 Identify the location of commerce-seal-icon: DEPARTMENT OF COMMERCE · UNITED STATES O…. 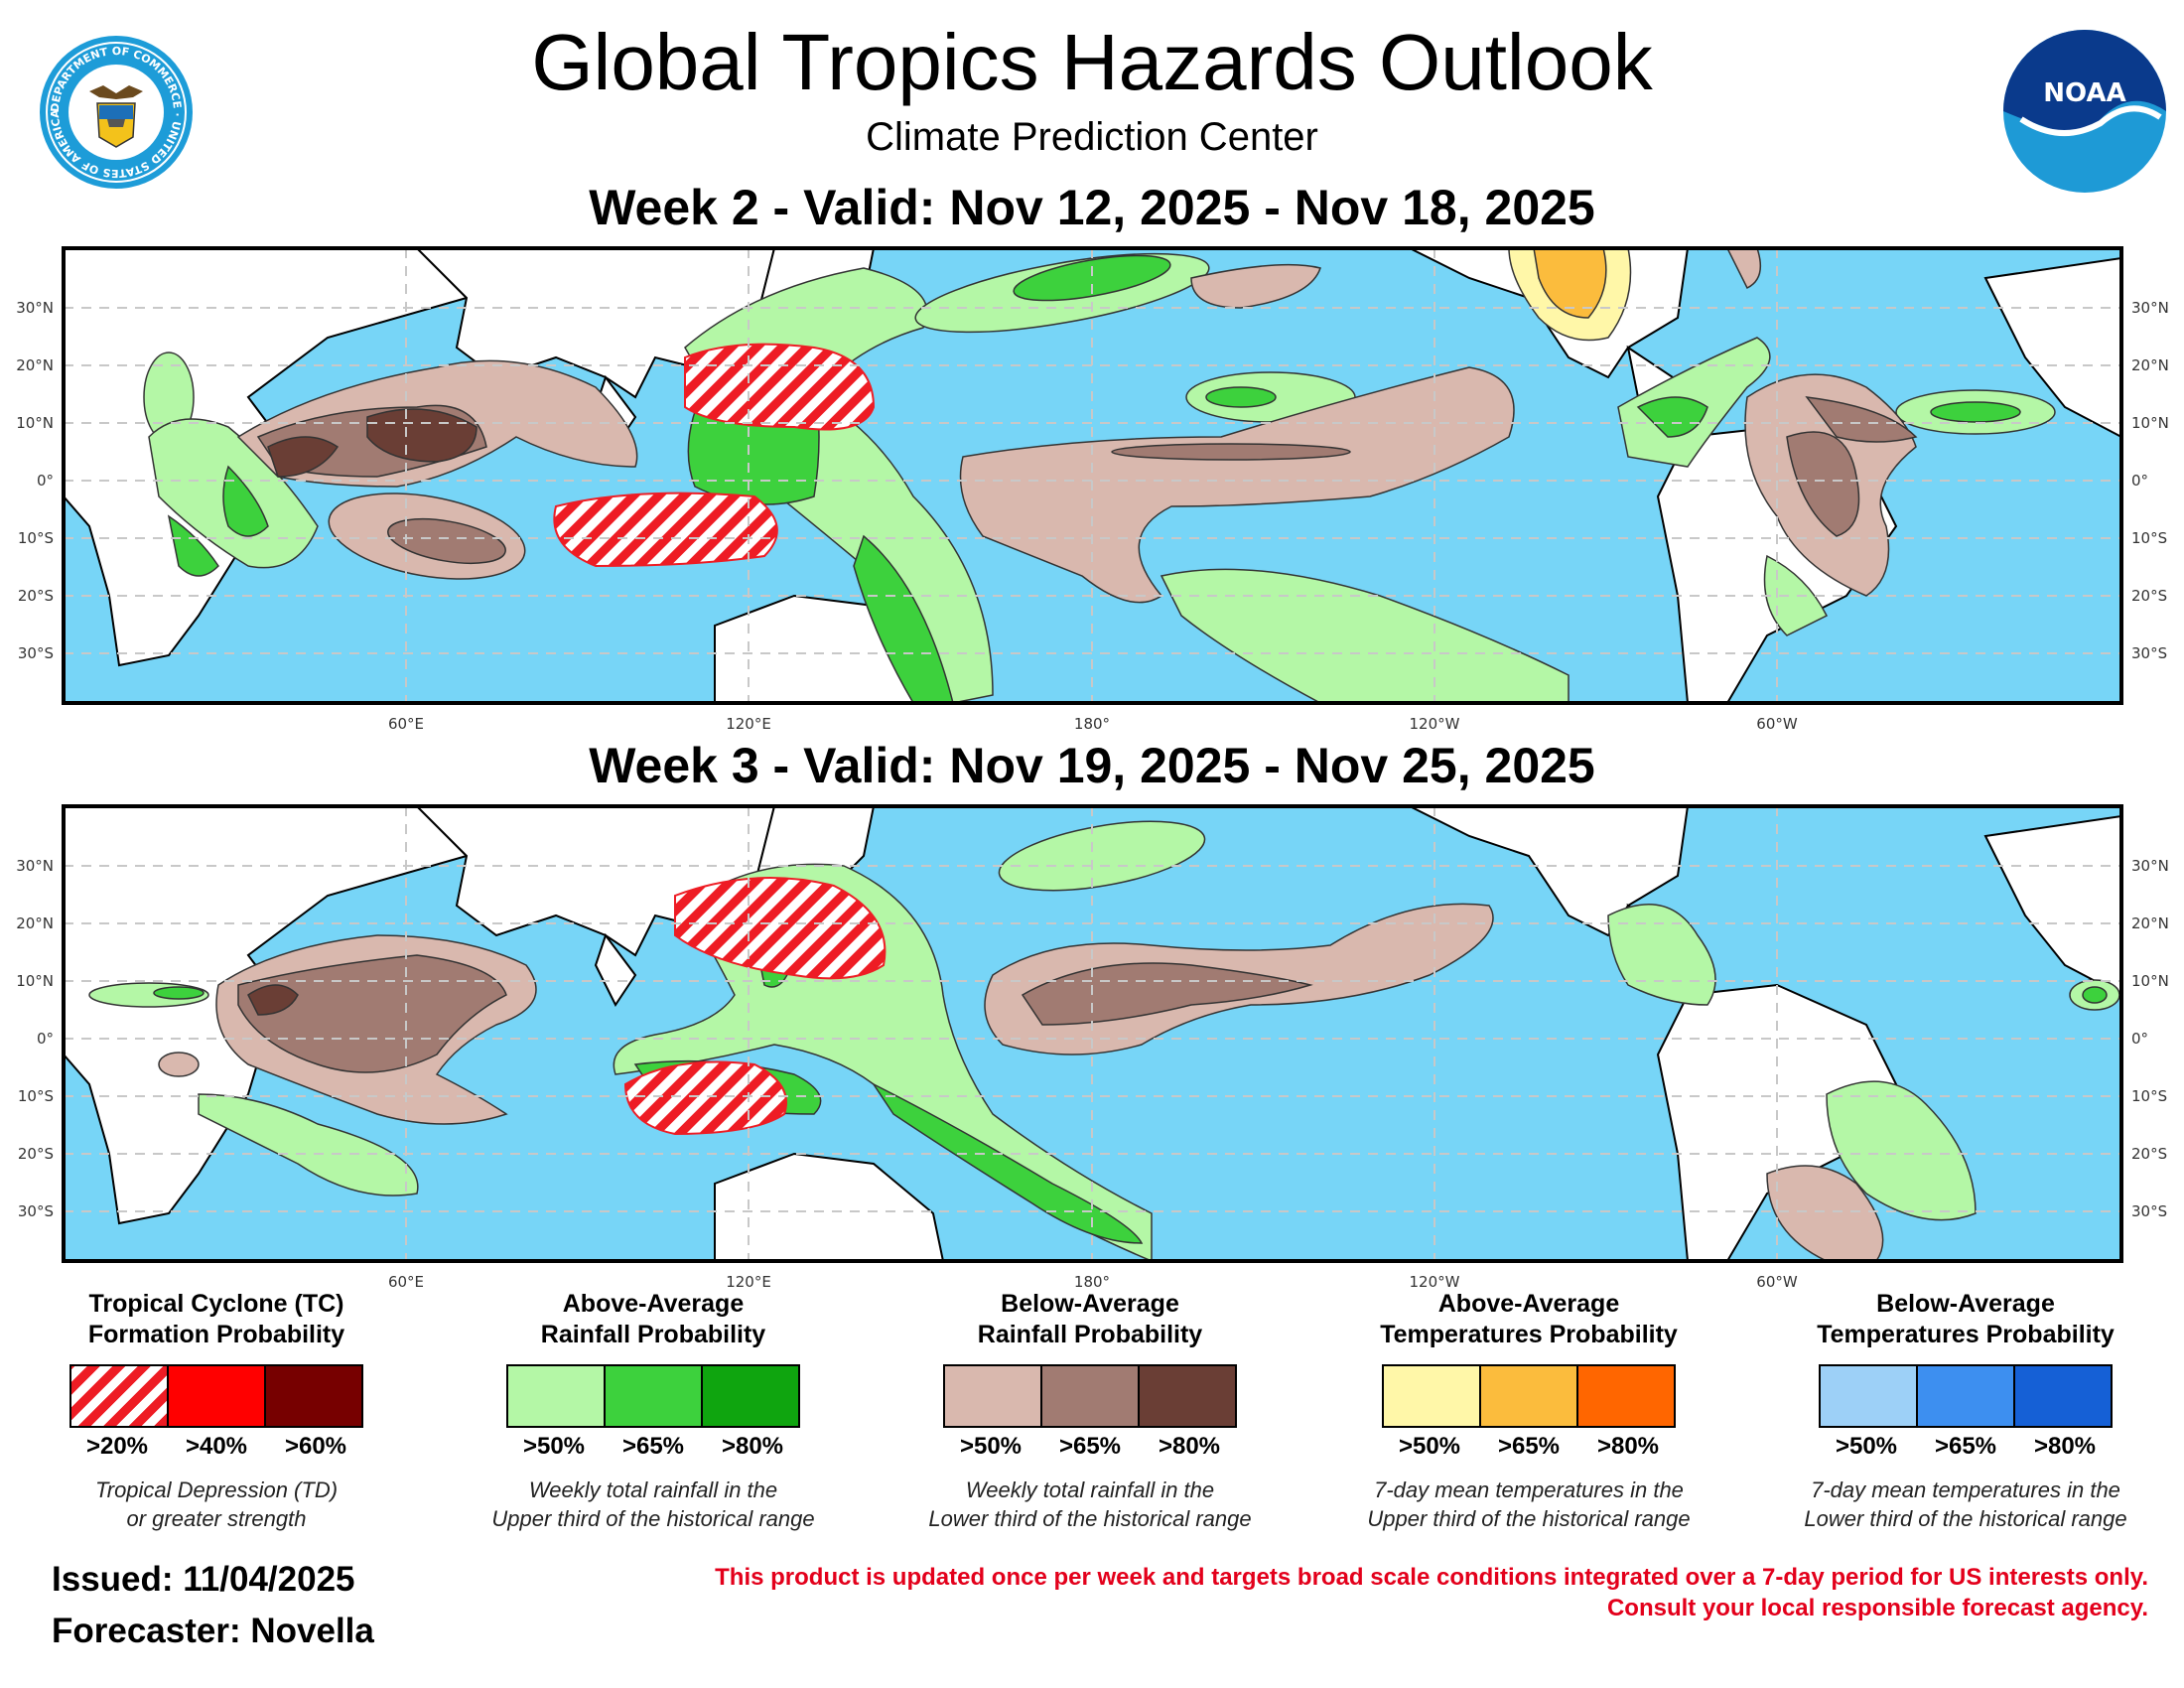
(116, 112).